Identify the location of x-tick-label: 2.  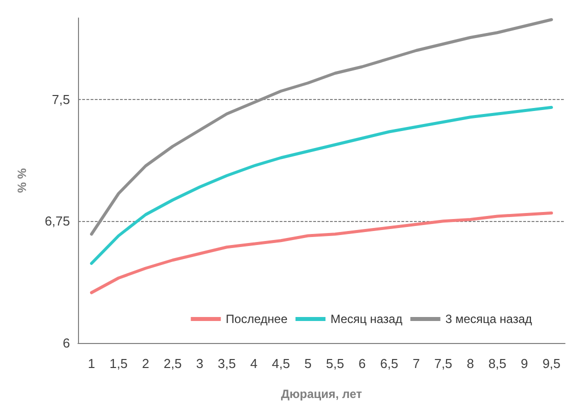
(146, 363).